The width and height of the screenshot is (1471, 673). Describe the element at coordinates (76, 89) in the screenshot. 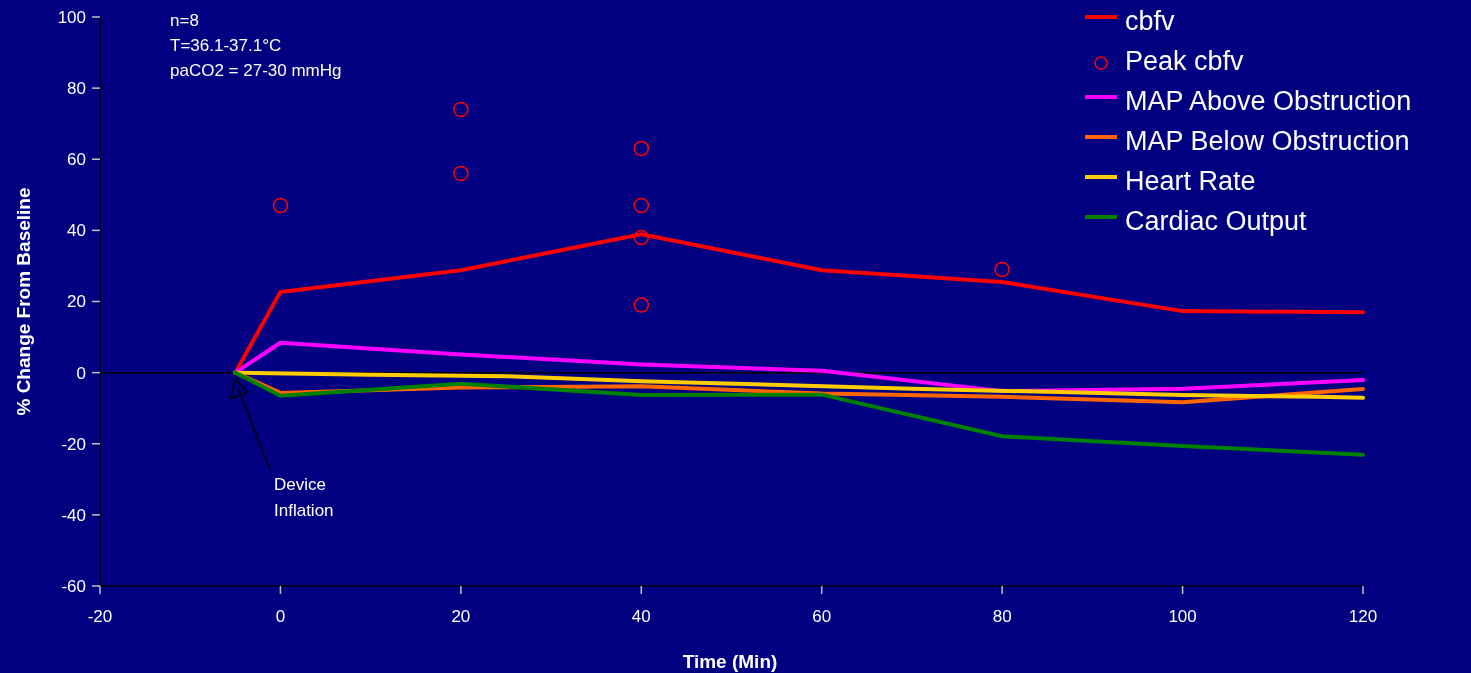

I see `y-tick-label: 80` at that location.